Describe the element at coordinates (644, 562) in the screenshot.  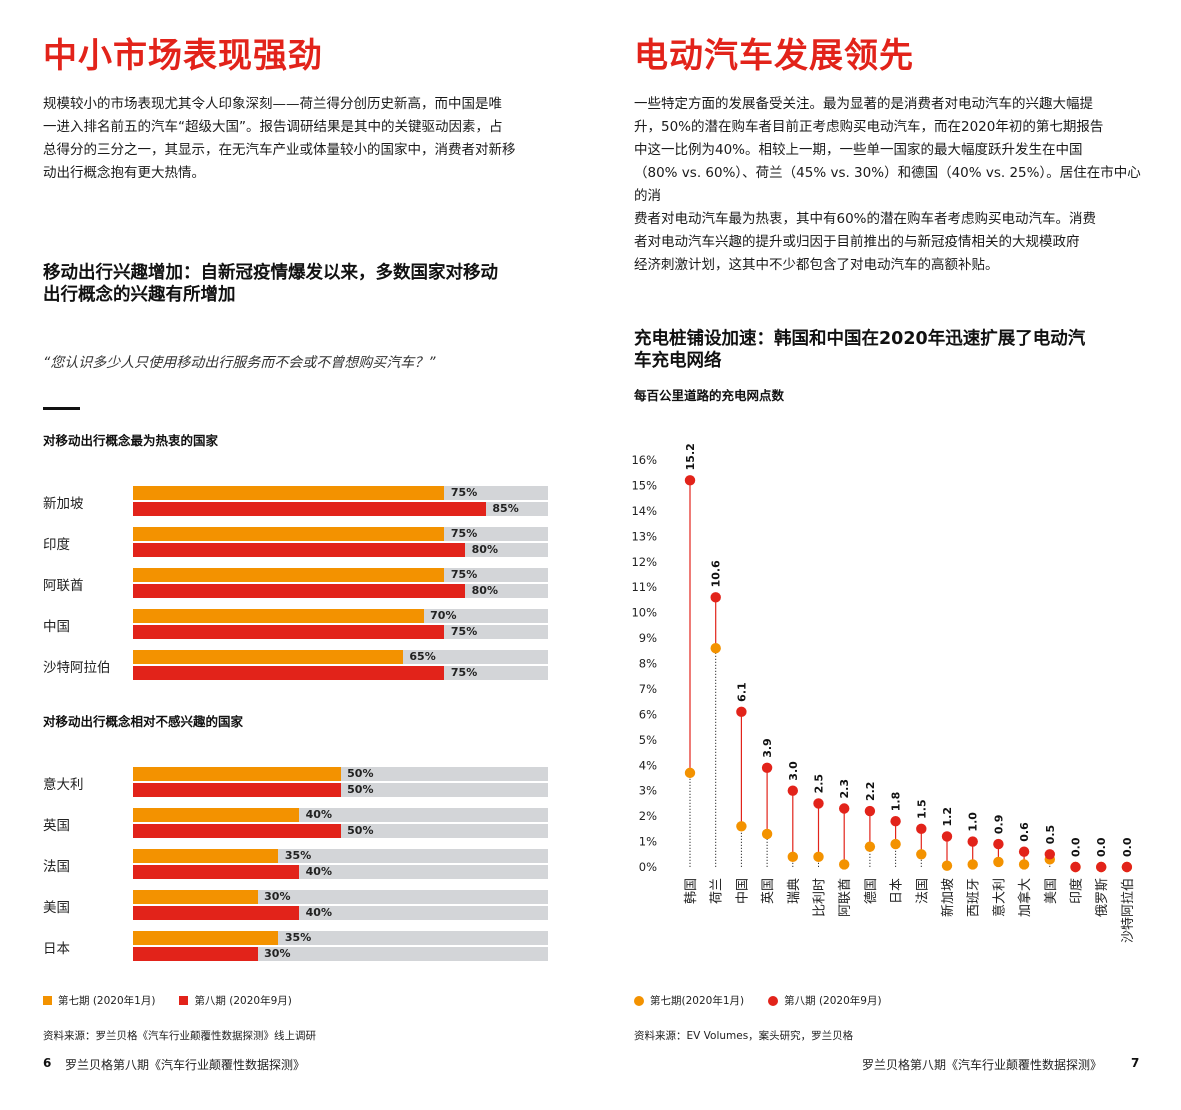
I see `y-tick-label: 12%` at that location.